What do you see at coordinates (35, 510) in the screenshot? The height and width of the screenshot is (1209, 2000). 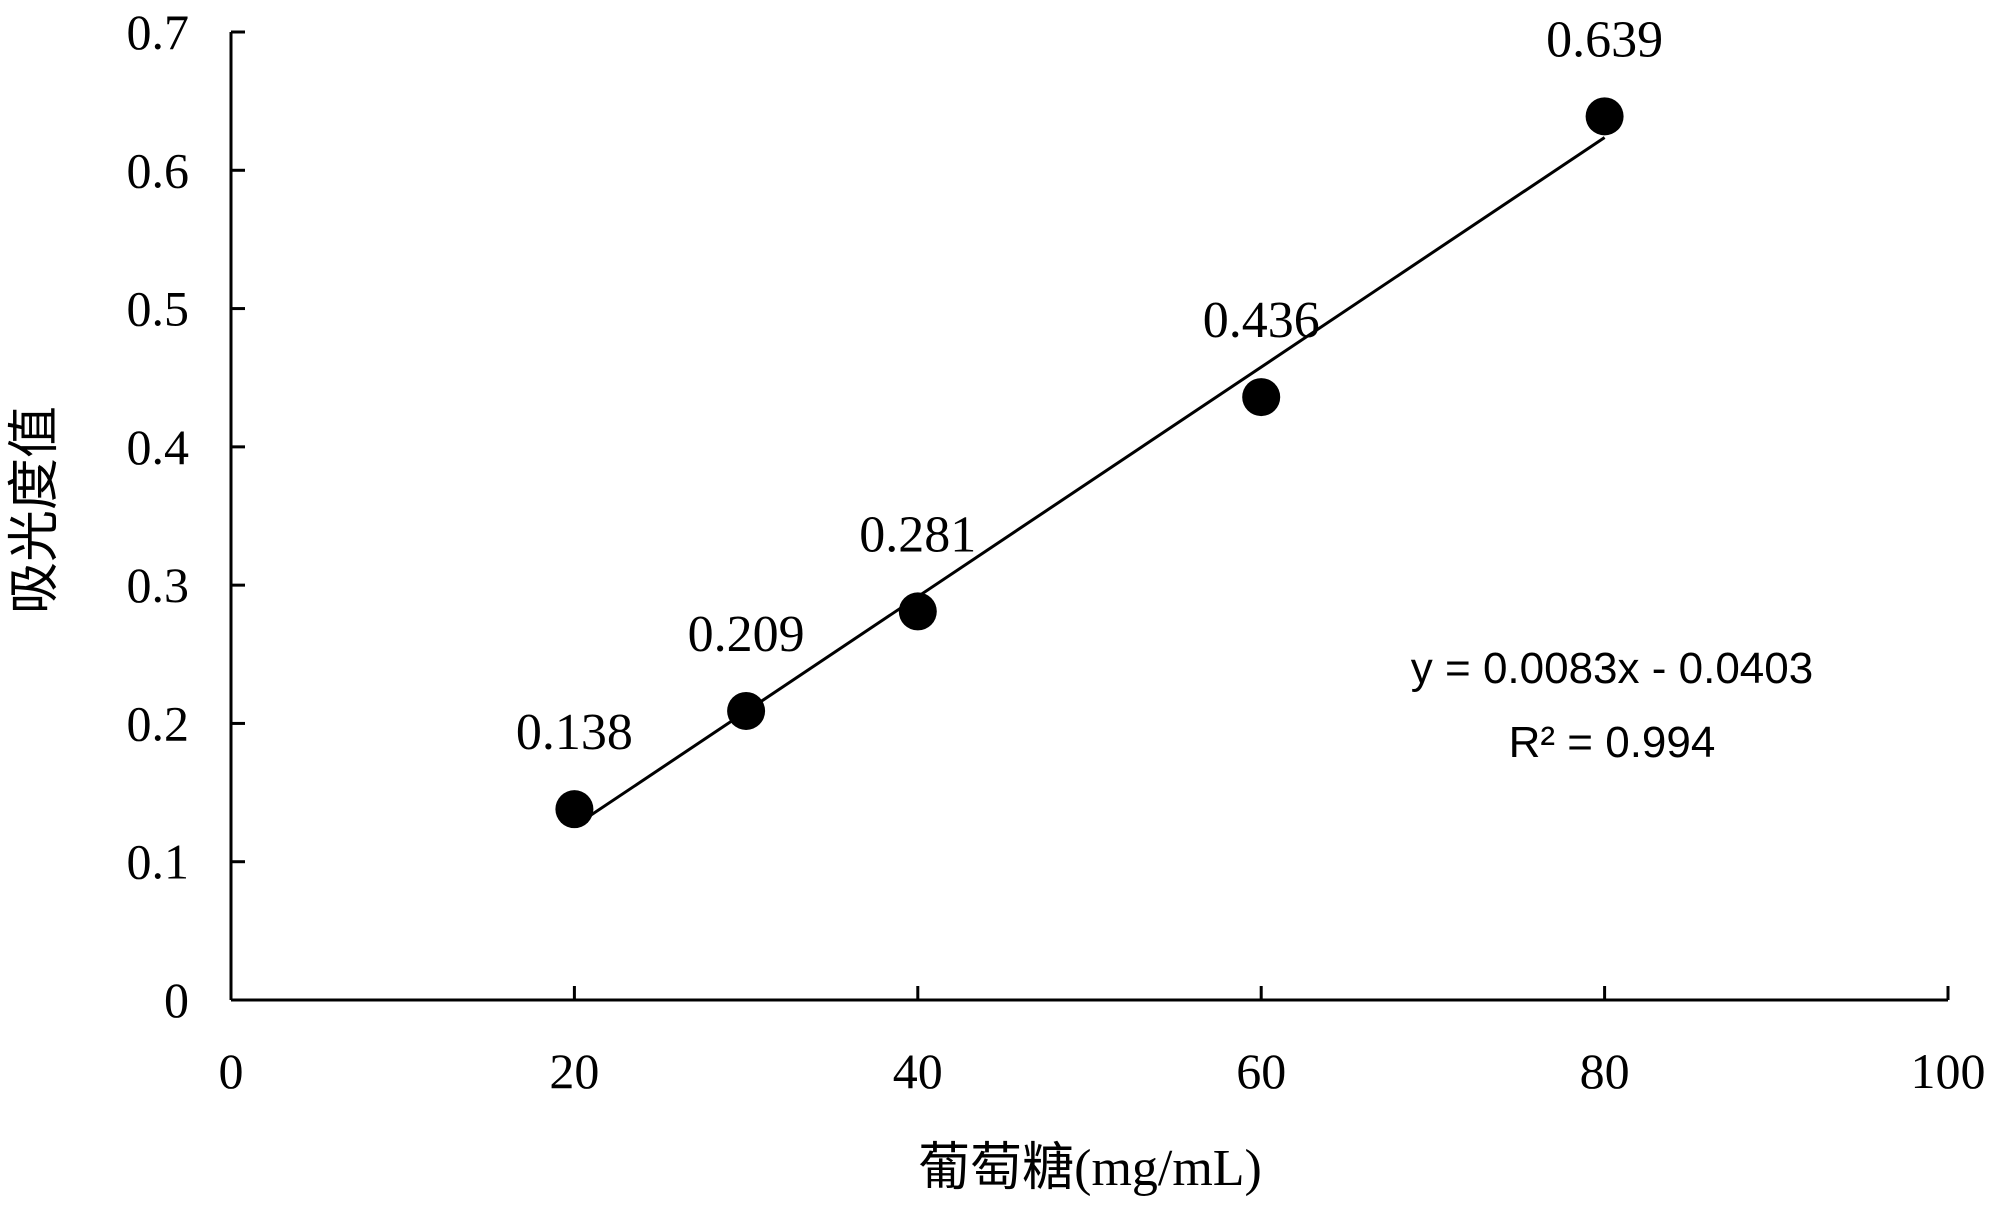 I see `y-axis-label: 吸光度值` at bounding box center [35, 510].